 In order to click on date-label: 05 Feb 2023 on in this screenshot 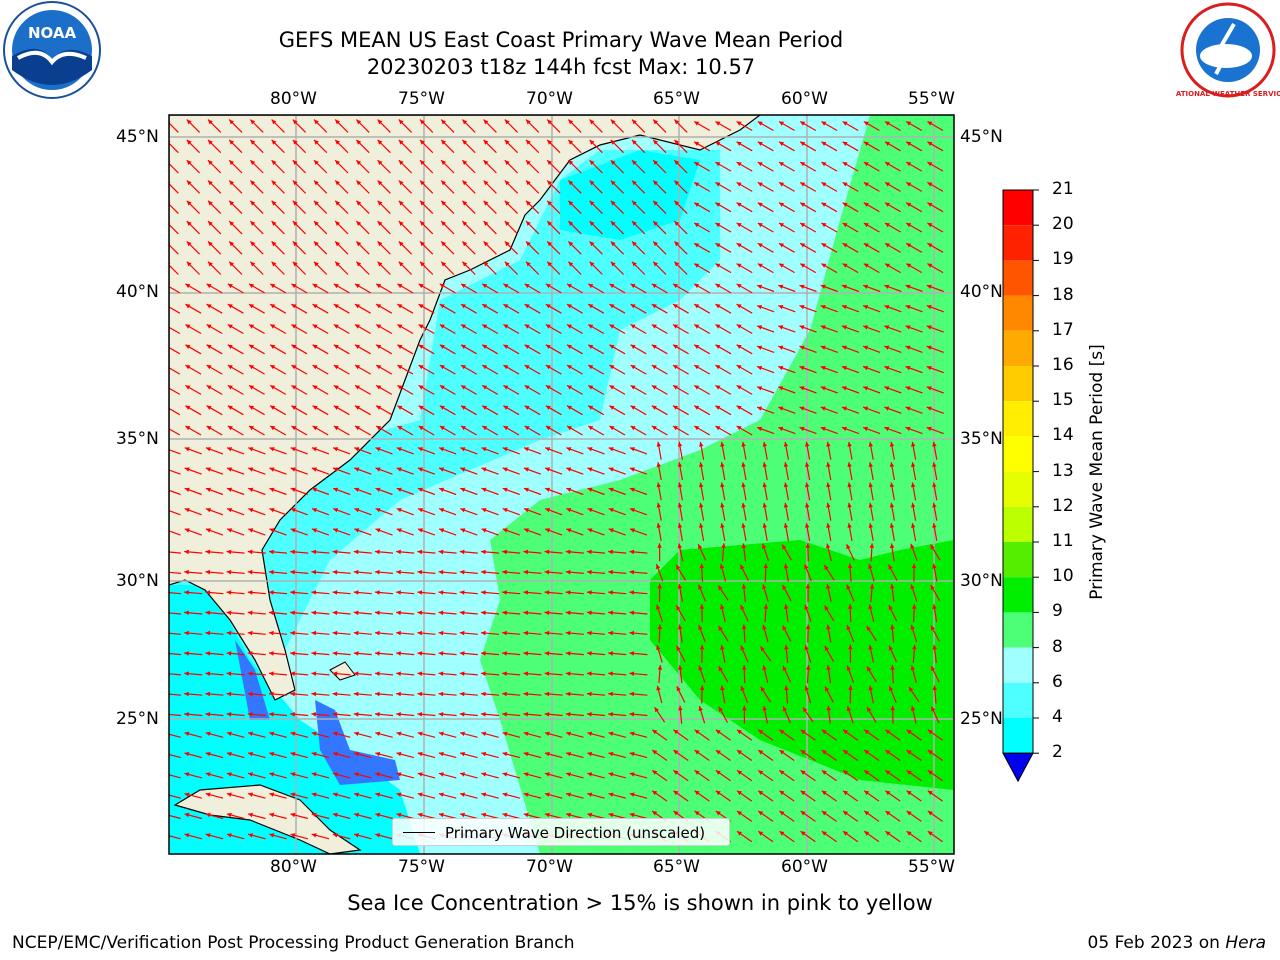, I will do `click(1156, 943)`.